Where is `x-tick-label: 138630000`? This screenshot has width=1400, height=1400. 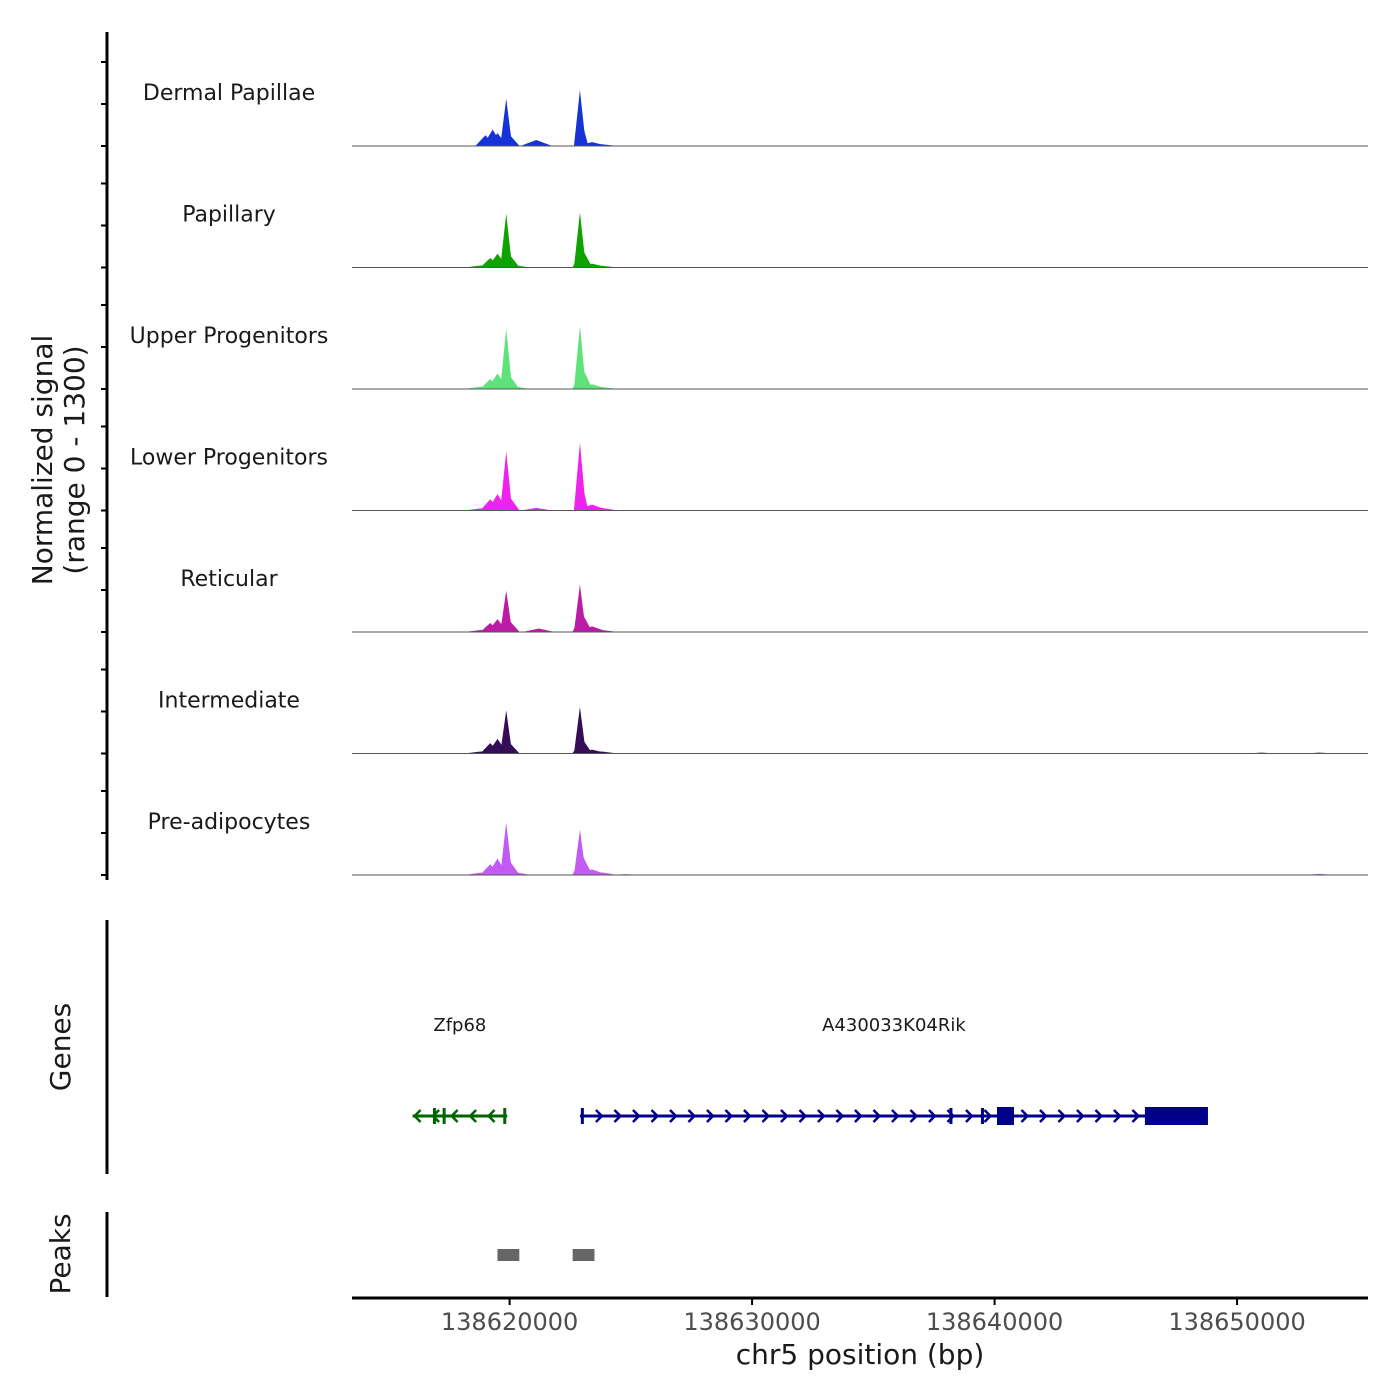
x-tick-label: 138630000 is located at coordinates (751, 1322).